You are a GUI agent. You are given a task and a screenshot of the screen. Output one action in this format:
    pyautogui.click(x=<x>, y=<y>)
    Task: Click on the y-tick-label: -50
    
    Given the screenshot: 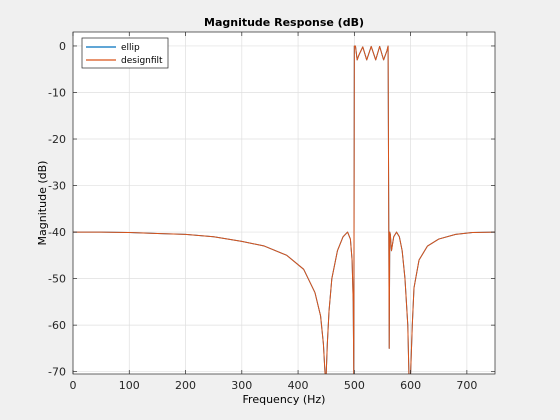 What is the action you would take?
    pyautogui.click(x=57, y=279)
    